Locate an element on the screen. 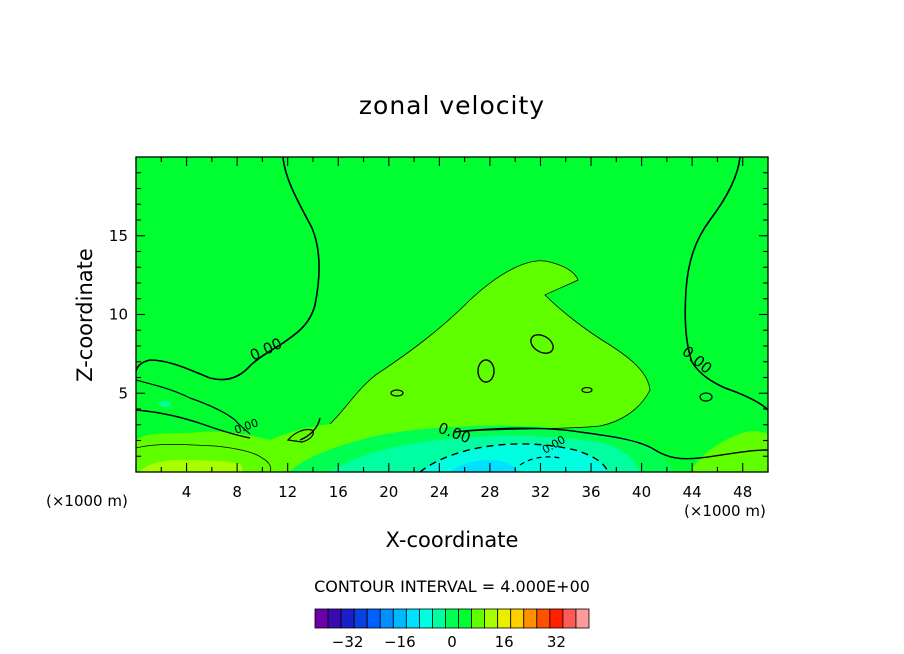 The image size is (904, 654). y-tick-label: 10 is located at coordinates (118, 315).